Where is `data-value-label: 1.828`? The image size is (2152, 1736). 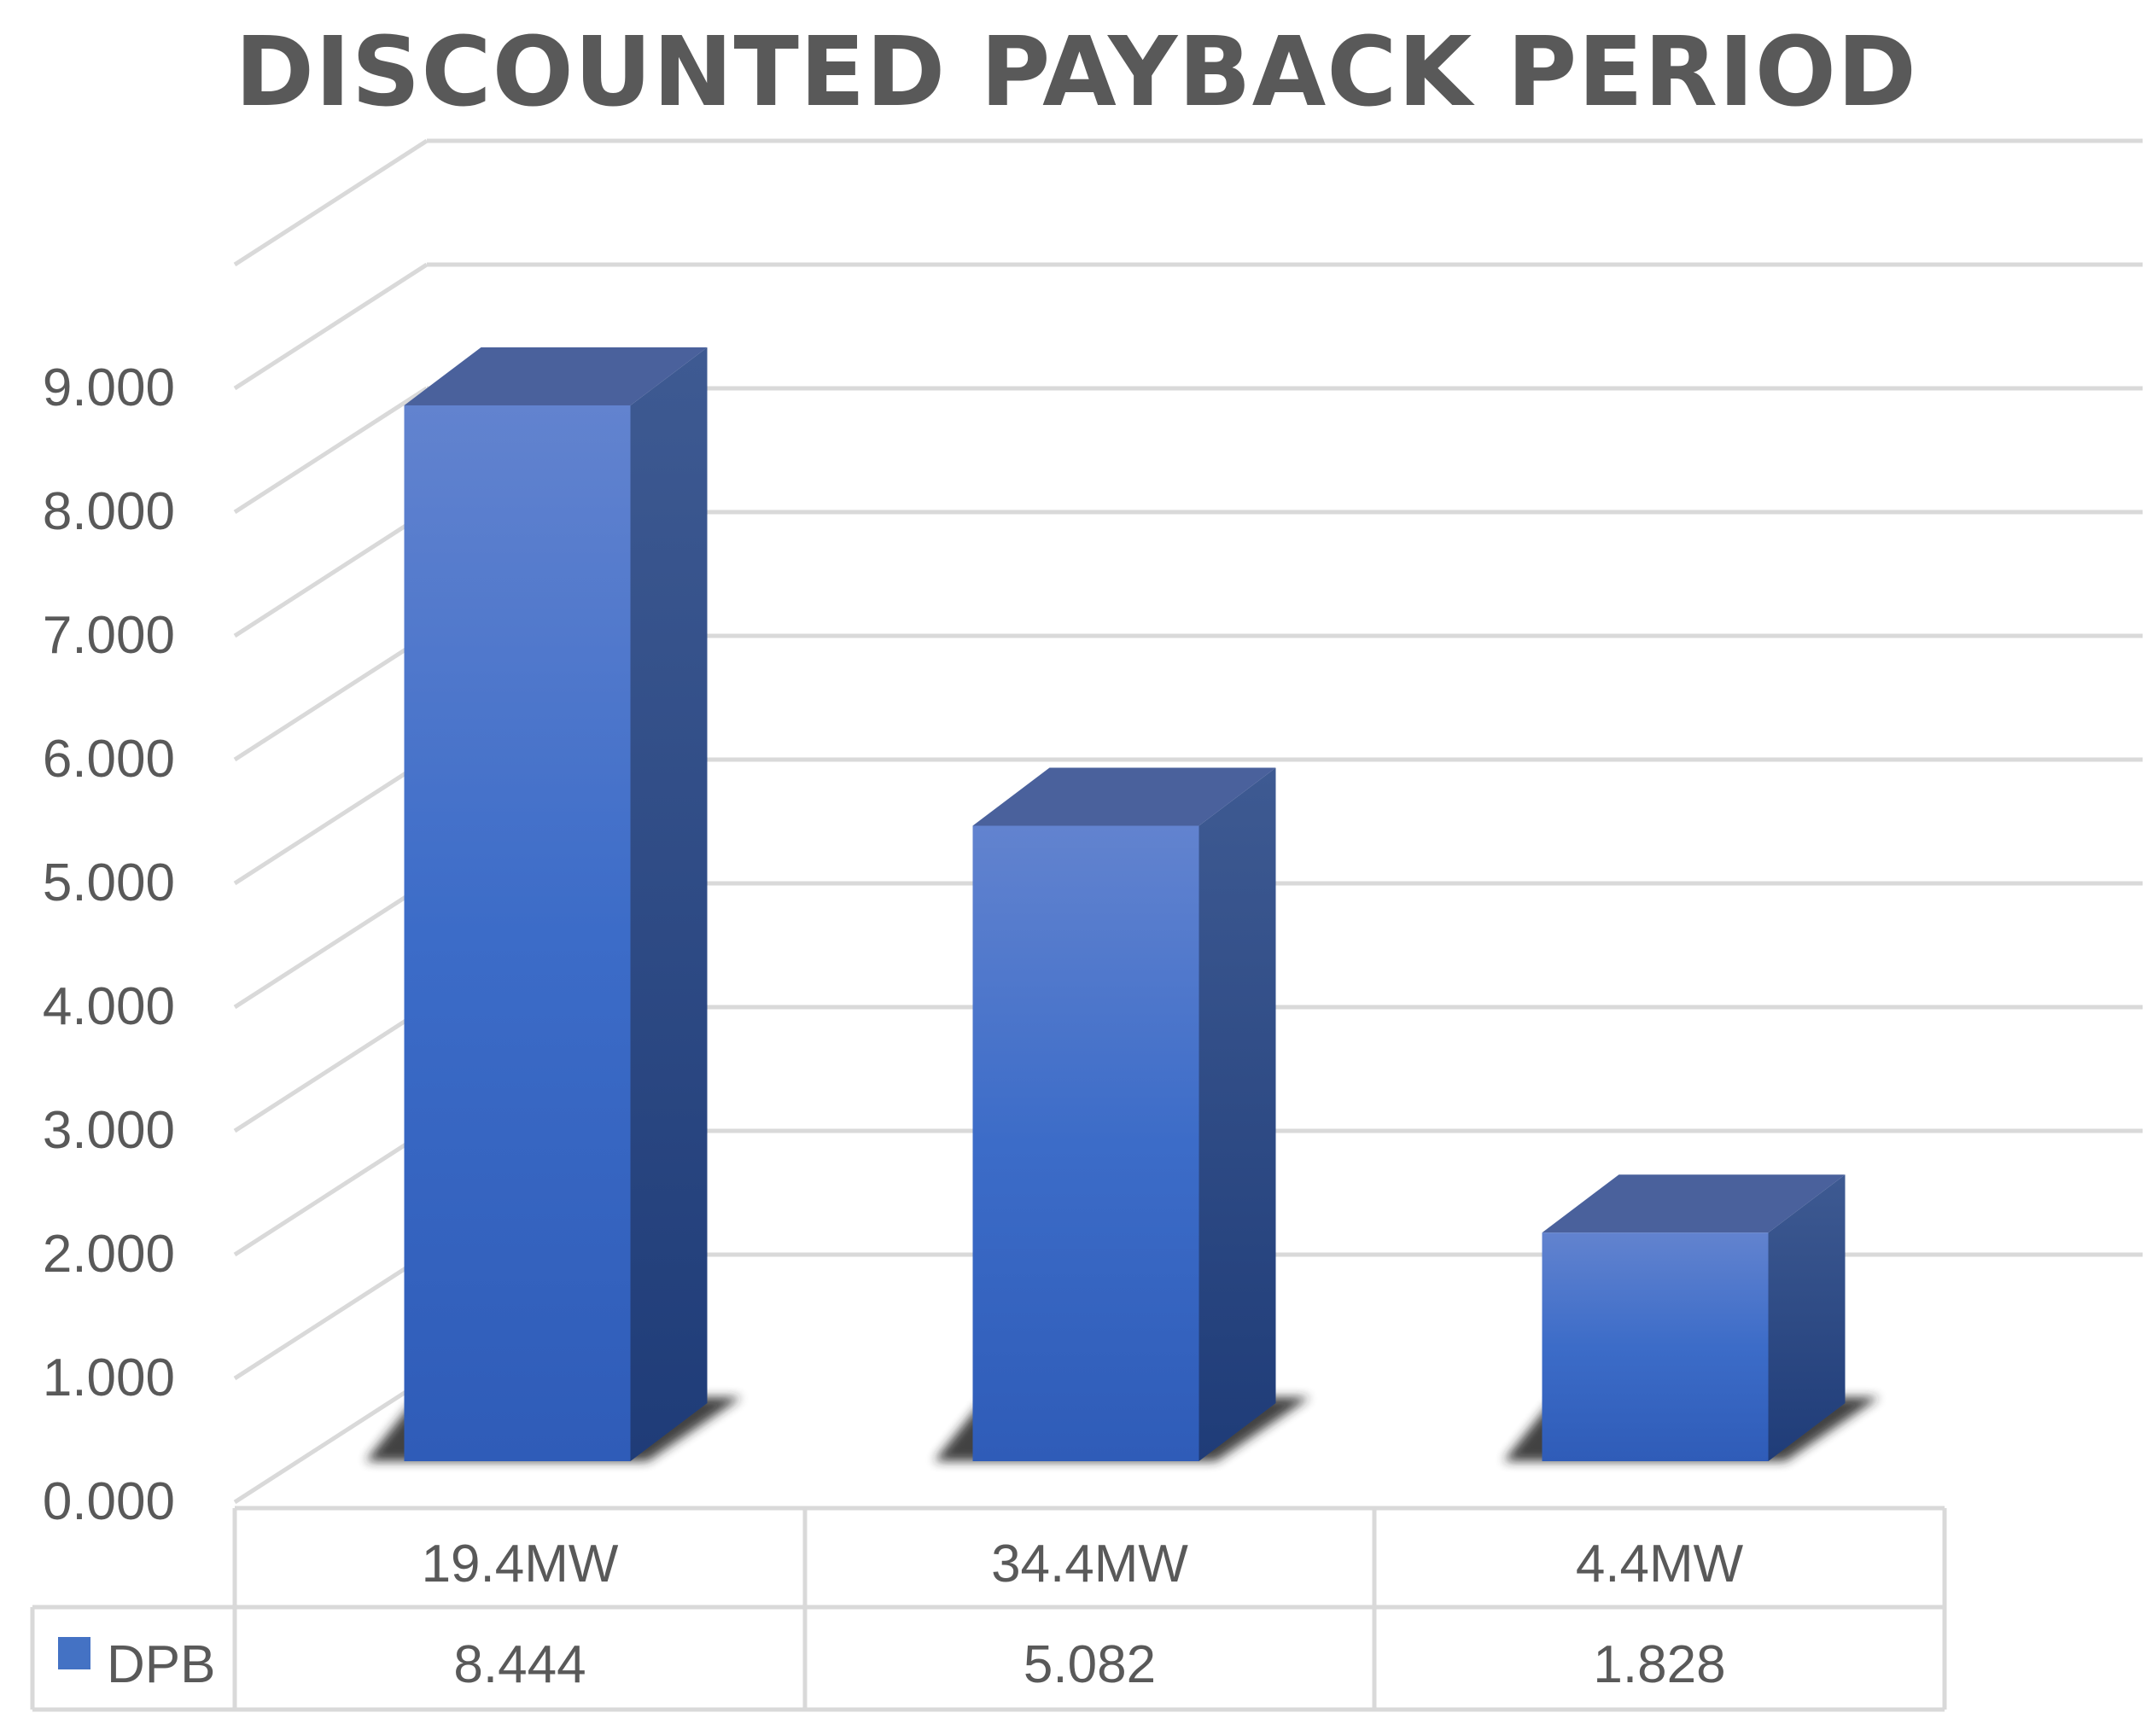
data-value-label: 1.828 is located at coordinates (1659, 1664).